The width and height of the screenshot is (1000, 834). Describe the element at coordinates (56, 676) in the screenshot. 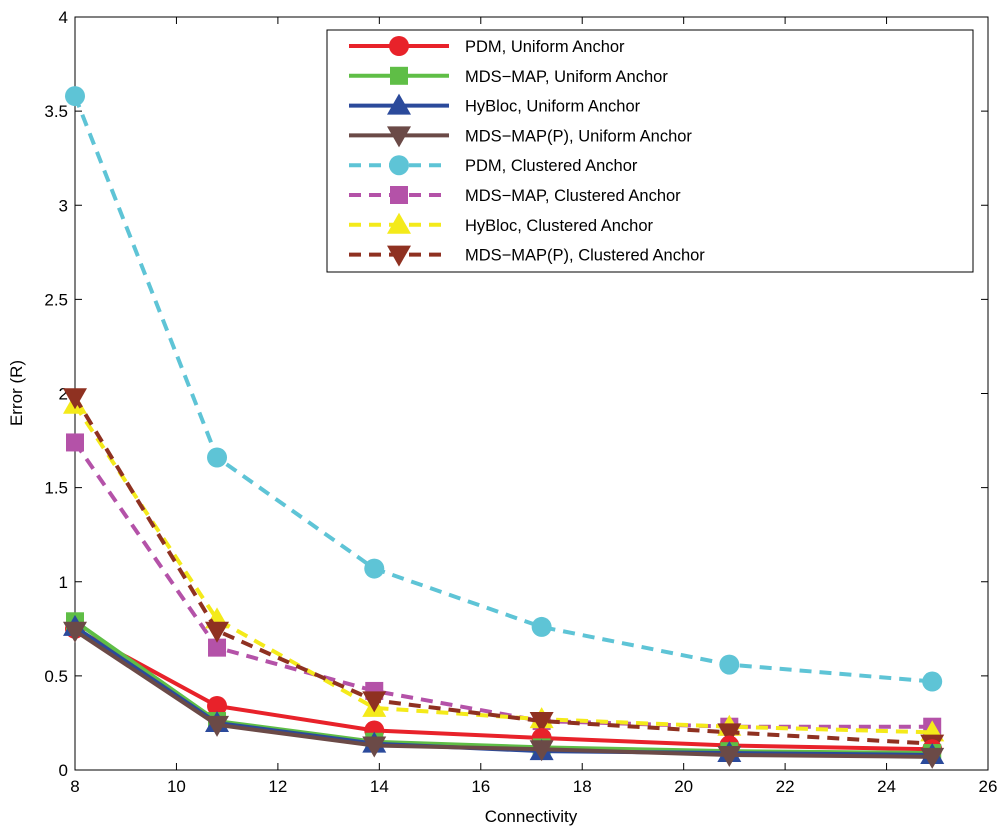

I see `y-tick-label: 0.5` at that location.